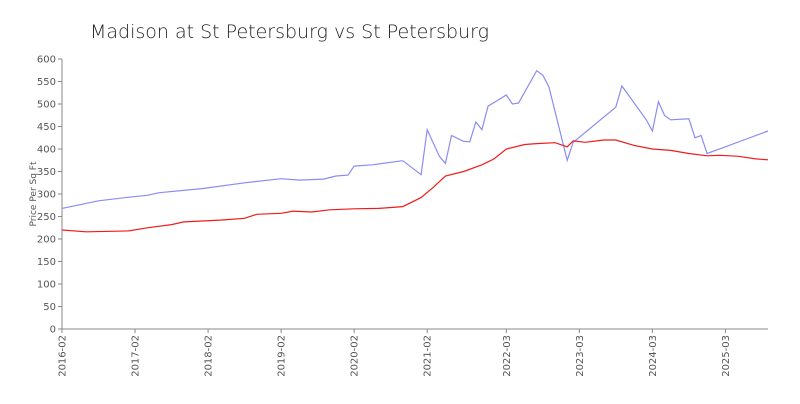 The width and height of the screenshot is (800, 404). What do you see at coordinates (355, 356) in the screenshot?
I see `x-tick-label: 2020-02` at bounding box center [355, 356].